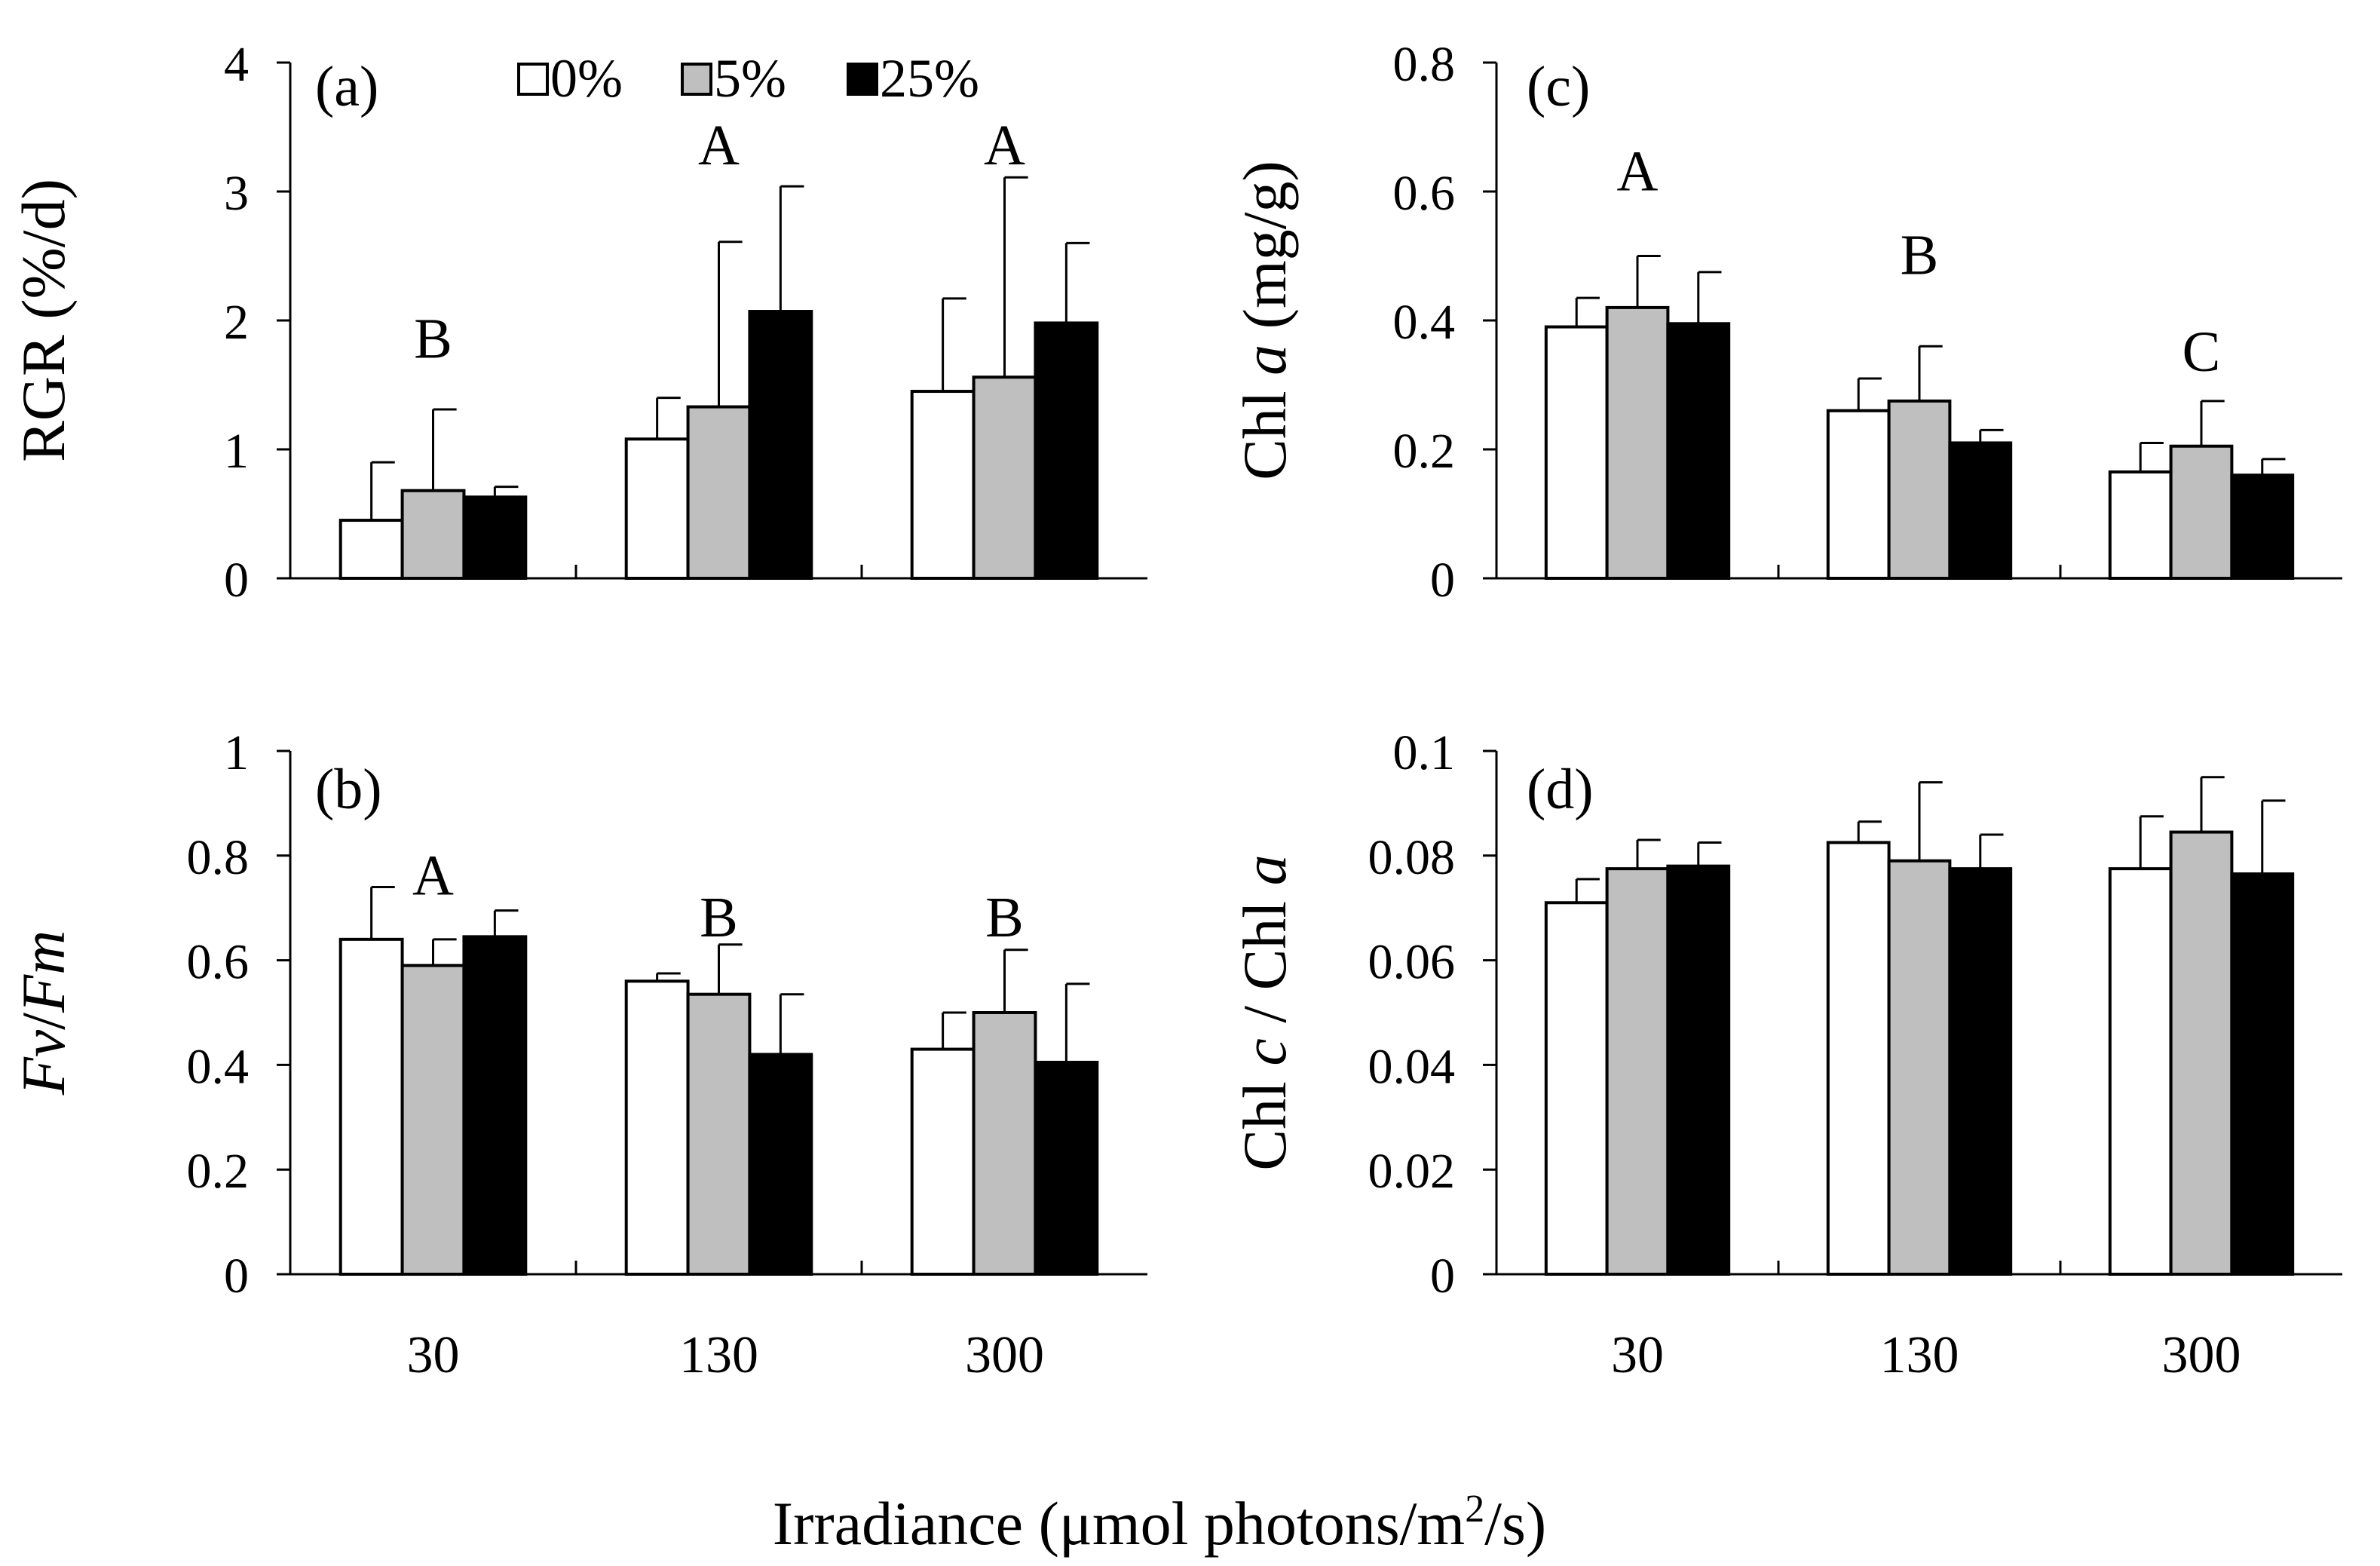 The height and width of the screenshot is (1566, 2380). I want to click on y-tick-label: 0.02, so click(1412, 1171).